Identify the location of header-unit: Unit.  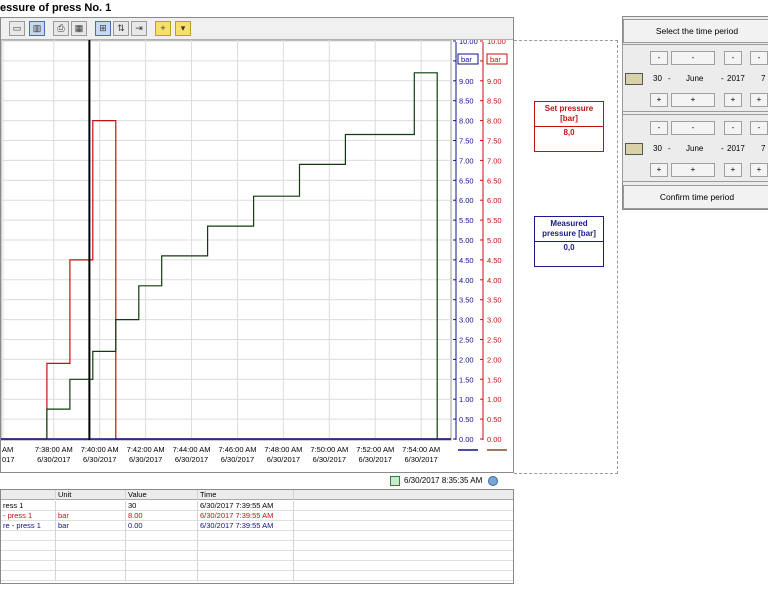
(91, 495).